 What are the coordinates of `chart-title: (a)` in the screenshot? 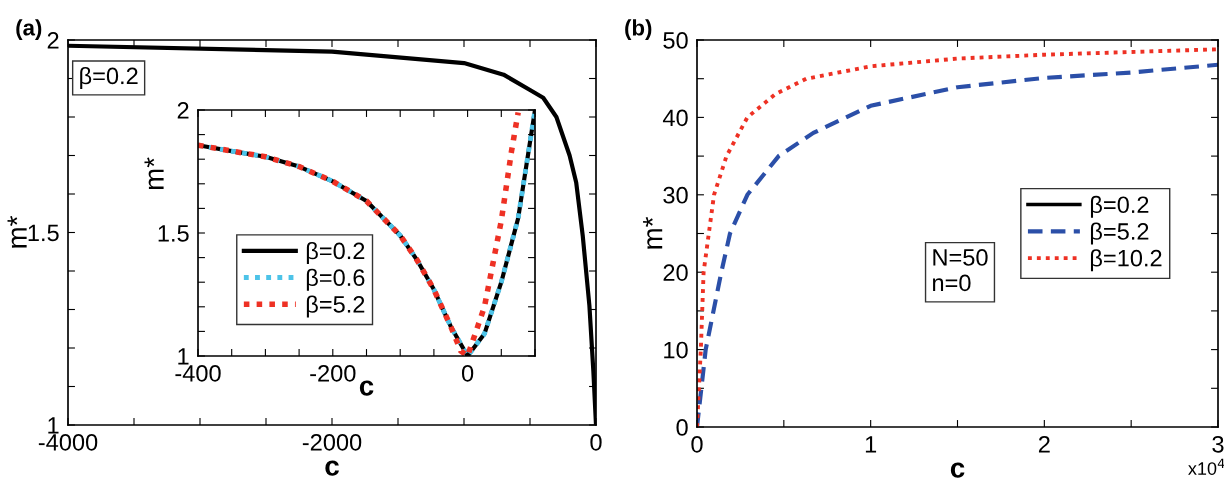 It's located at (29, 29).